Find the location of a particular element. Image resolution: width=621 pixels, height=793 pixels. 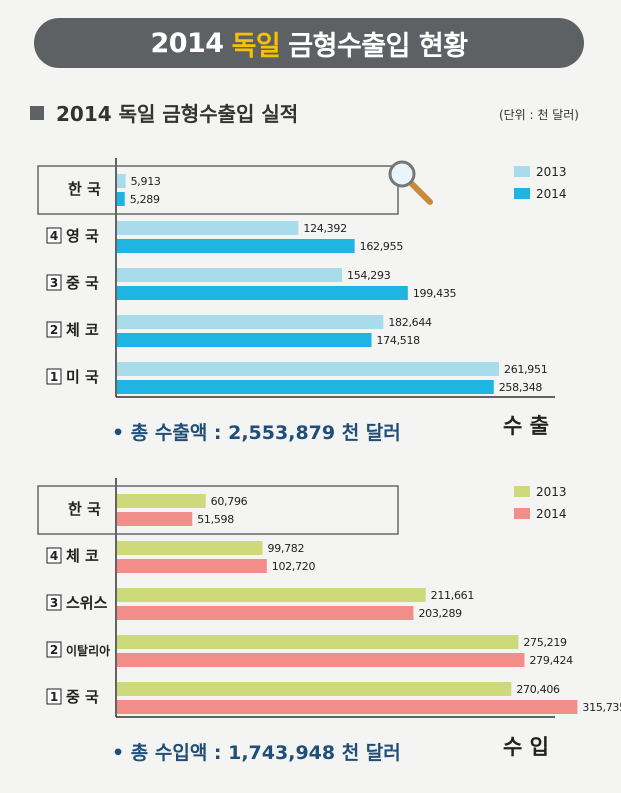

import-data-label: 270,406 is located at coordinates (538, 689).